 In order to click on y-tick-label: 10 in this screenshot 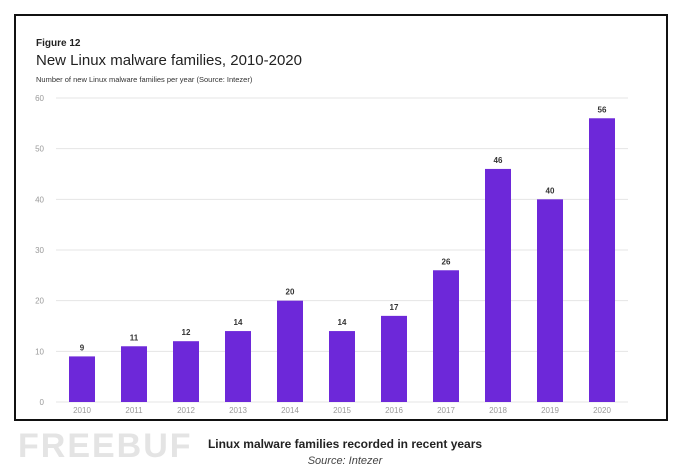, I will do `click(39, 351)`.